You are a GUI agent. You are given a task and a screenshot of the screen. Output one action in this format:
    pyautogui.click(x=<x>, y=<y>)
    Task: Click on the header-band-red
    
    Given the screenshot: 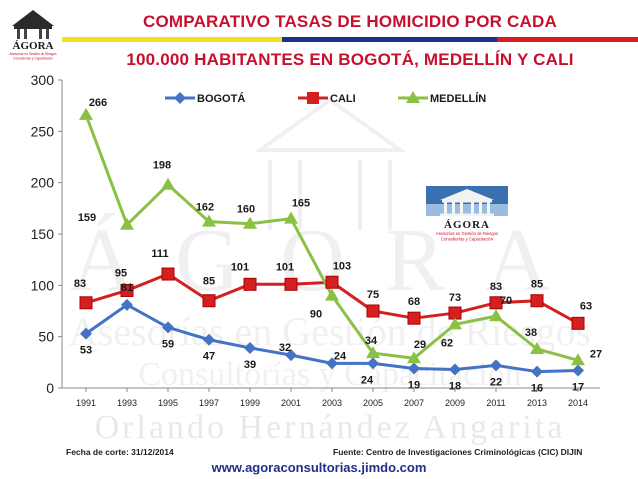 What is the action you would take?
    pyautogui.click(x=567, y=39)
    